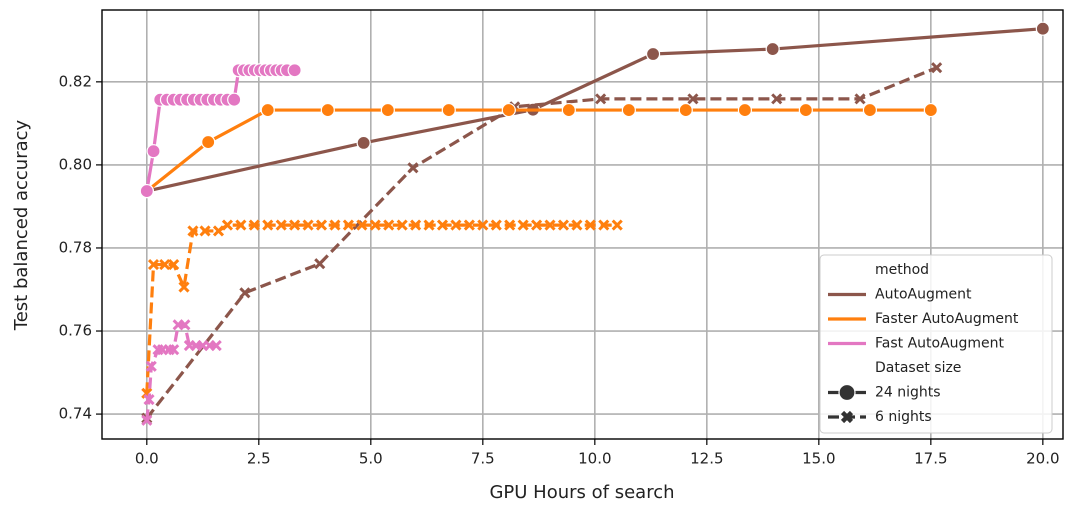 The height and width of the screenshot is (511, 1065). I want to click on y-tick-label: 0.80, so click(75, 164).